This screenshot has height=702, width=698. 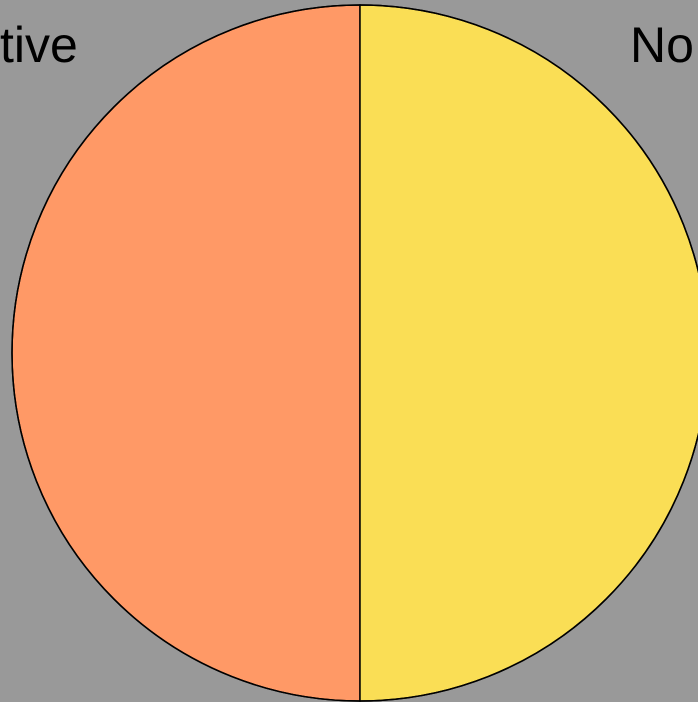 What do you see at coordinates (347, 45) in the screenshot?
I see `pie-labels: tive No` at bounding box center [347, 45].